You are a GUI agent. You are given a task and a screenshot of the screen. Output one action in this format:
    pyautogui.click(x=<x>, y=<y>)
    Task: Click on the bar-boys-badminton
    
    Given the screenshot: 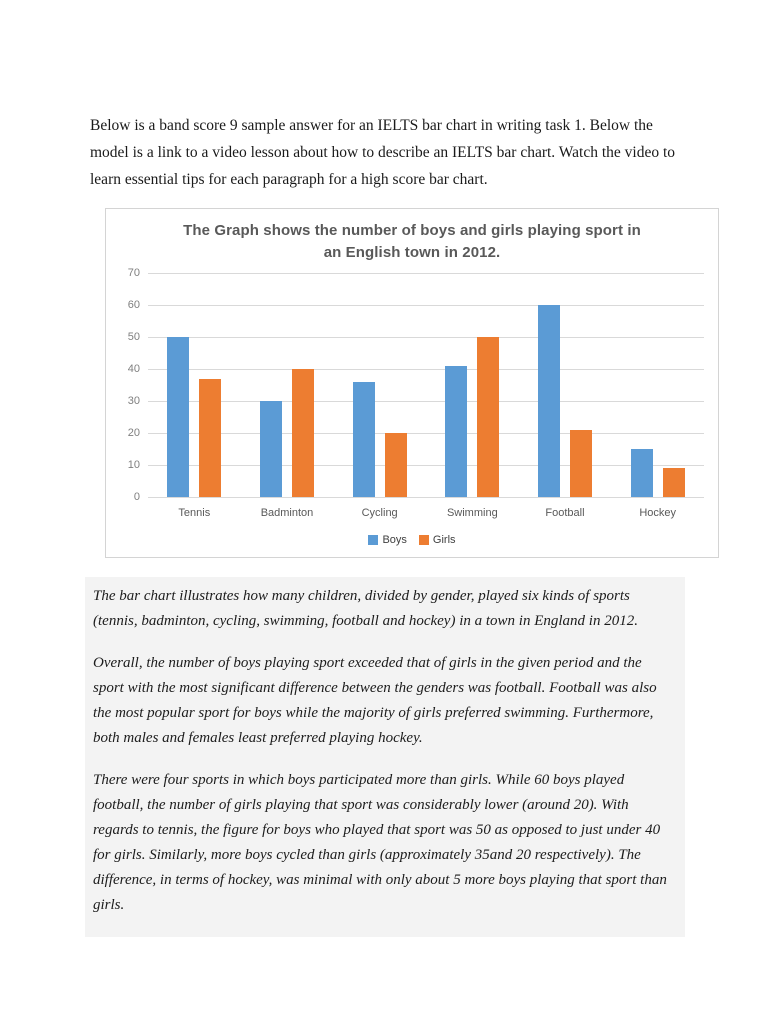 What is the action you would take?
    pyautogui.click(x=271, y=449)
    